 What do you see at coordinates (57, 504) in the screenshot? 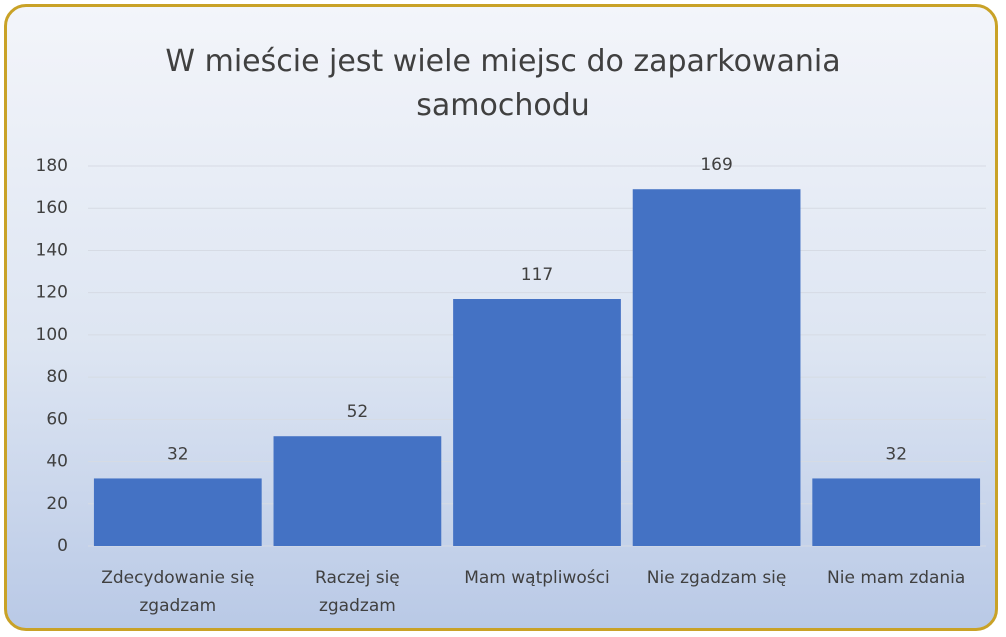
I see `y-tick-label: 20` at bounding box center [57, 504].